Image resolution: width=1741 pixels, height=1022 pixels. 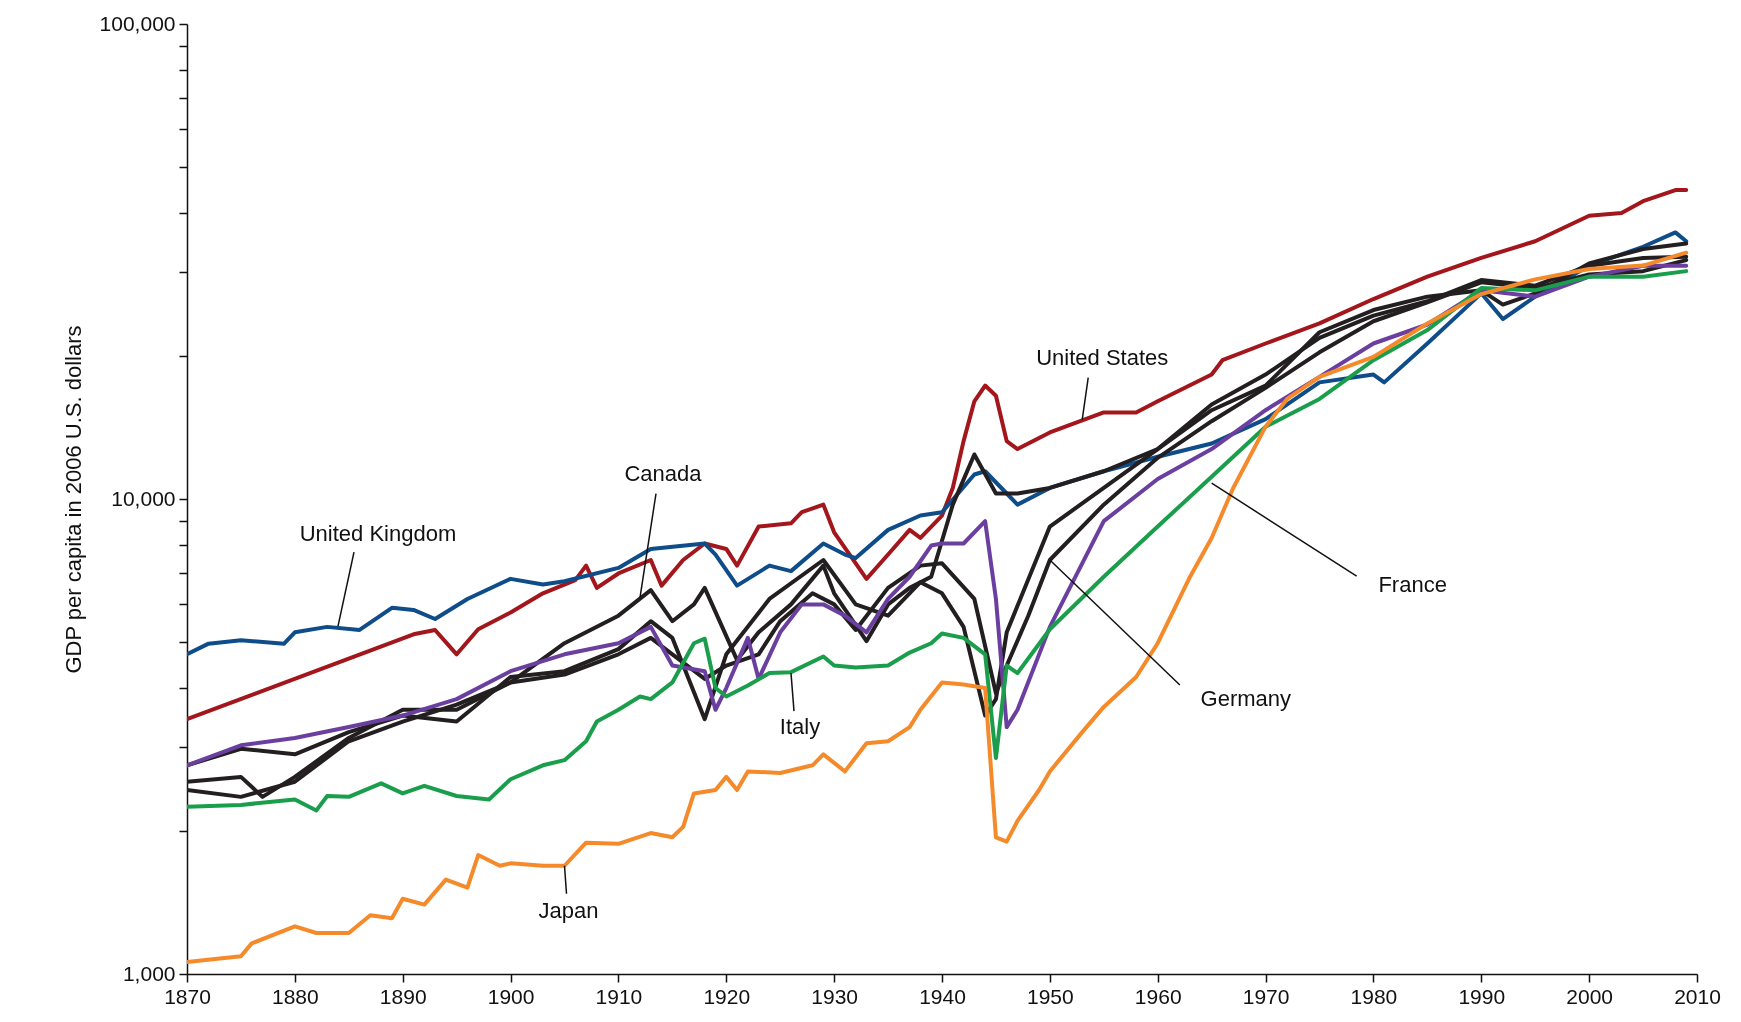 What do you see at coordinates (1246, 698) in the screenshot?
I see `annotation: Germany` at bounding box center [1246, 698].